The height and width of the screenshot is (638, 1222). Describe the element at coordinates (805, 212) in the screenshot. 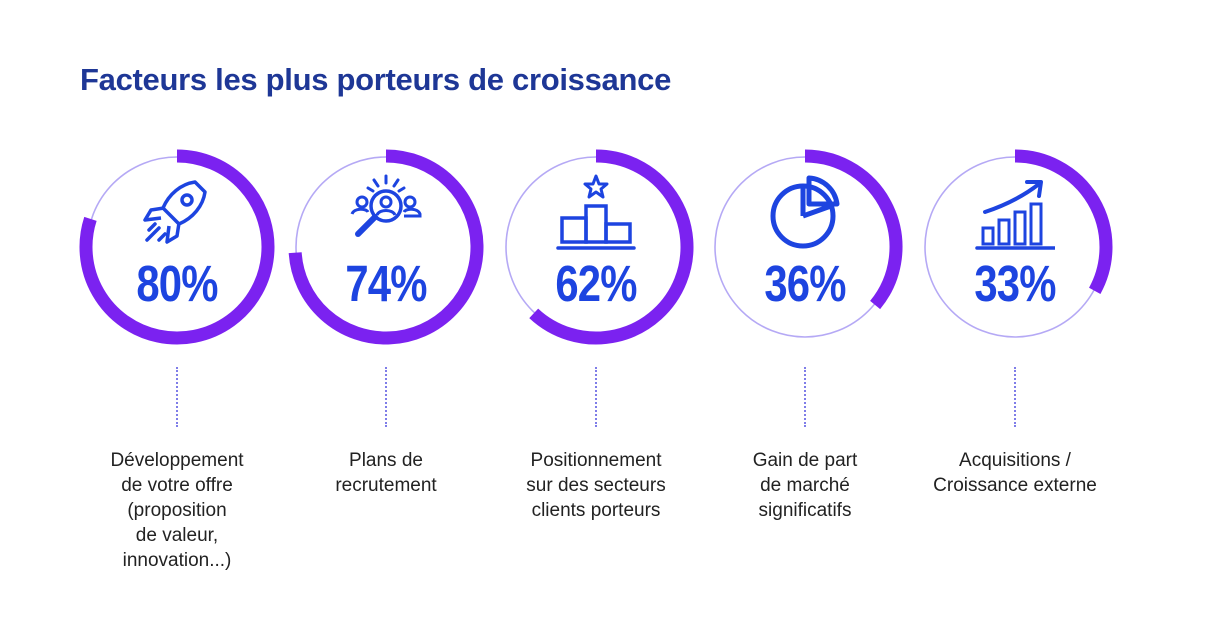

I see `pie-chart-icon` at that location.